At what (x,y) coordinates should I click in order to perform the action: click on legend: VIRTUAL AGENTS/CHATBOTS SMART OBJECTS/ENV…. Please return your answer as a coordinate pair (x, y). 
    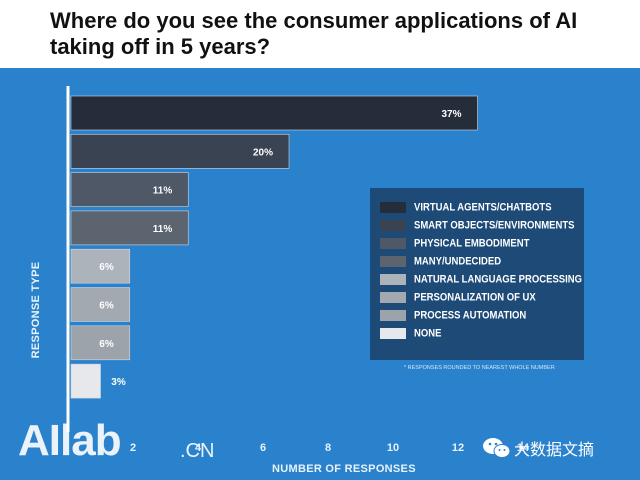
    Looking at the image, I should click on (477, 274).